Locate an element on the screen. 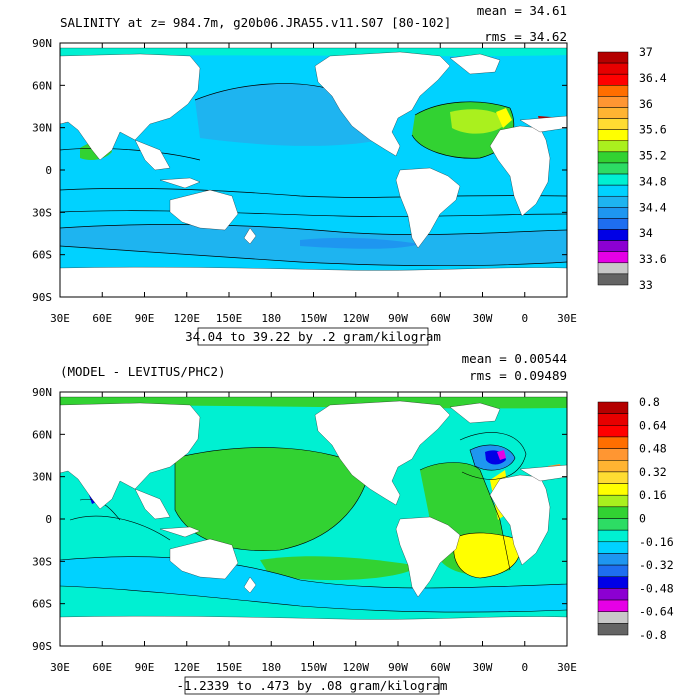 The height and width of the screenshot is (700, 700). colorbar-label: 34.8 is located at coordinates (653, 181).